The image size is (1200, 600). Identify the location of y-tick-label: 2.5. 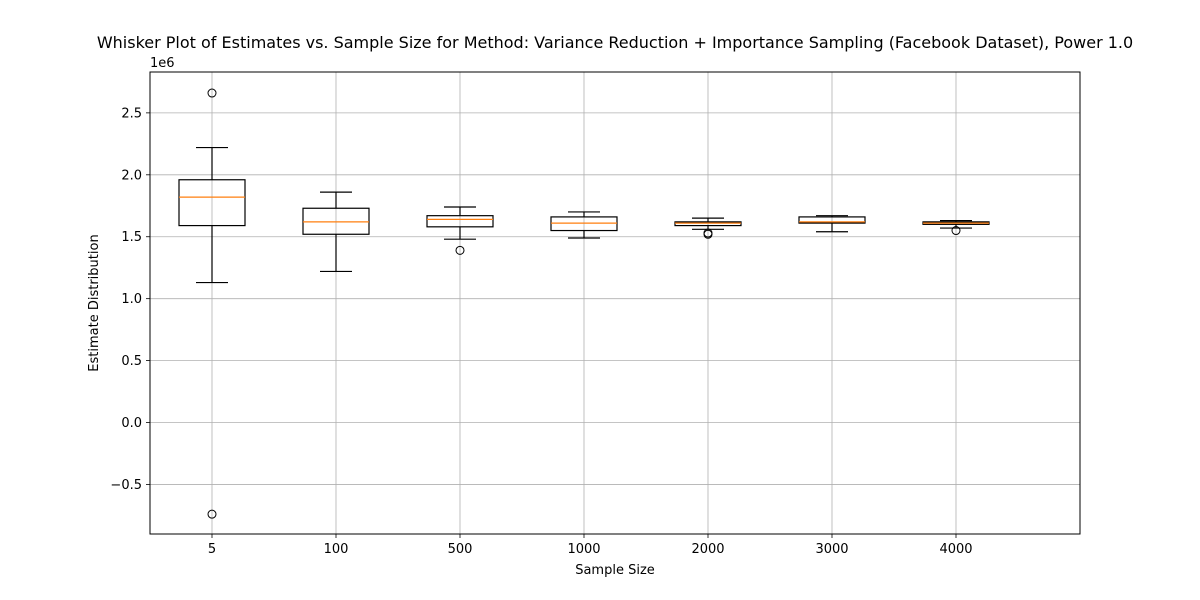
(131, 113).